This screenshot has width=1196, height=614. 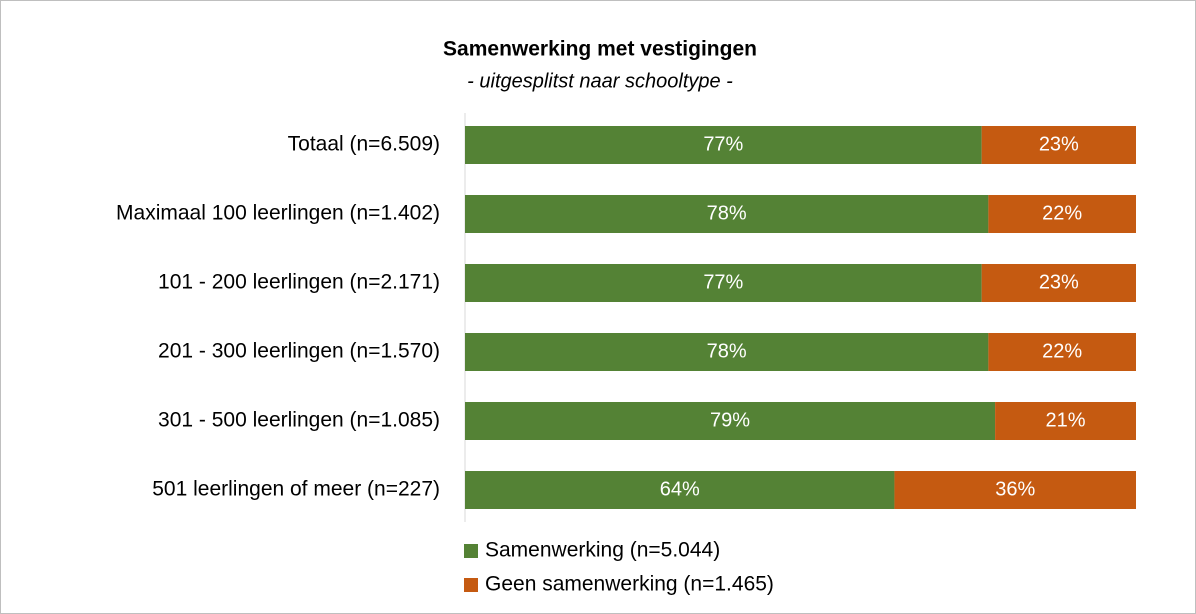 What do you see at coordinates (299, 420) in the screenshot?
I see `category-label: 301 - 500 leerlingen (n=1.085)` at bounding box center [299, 420].